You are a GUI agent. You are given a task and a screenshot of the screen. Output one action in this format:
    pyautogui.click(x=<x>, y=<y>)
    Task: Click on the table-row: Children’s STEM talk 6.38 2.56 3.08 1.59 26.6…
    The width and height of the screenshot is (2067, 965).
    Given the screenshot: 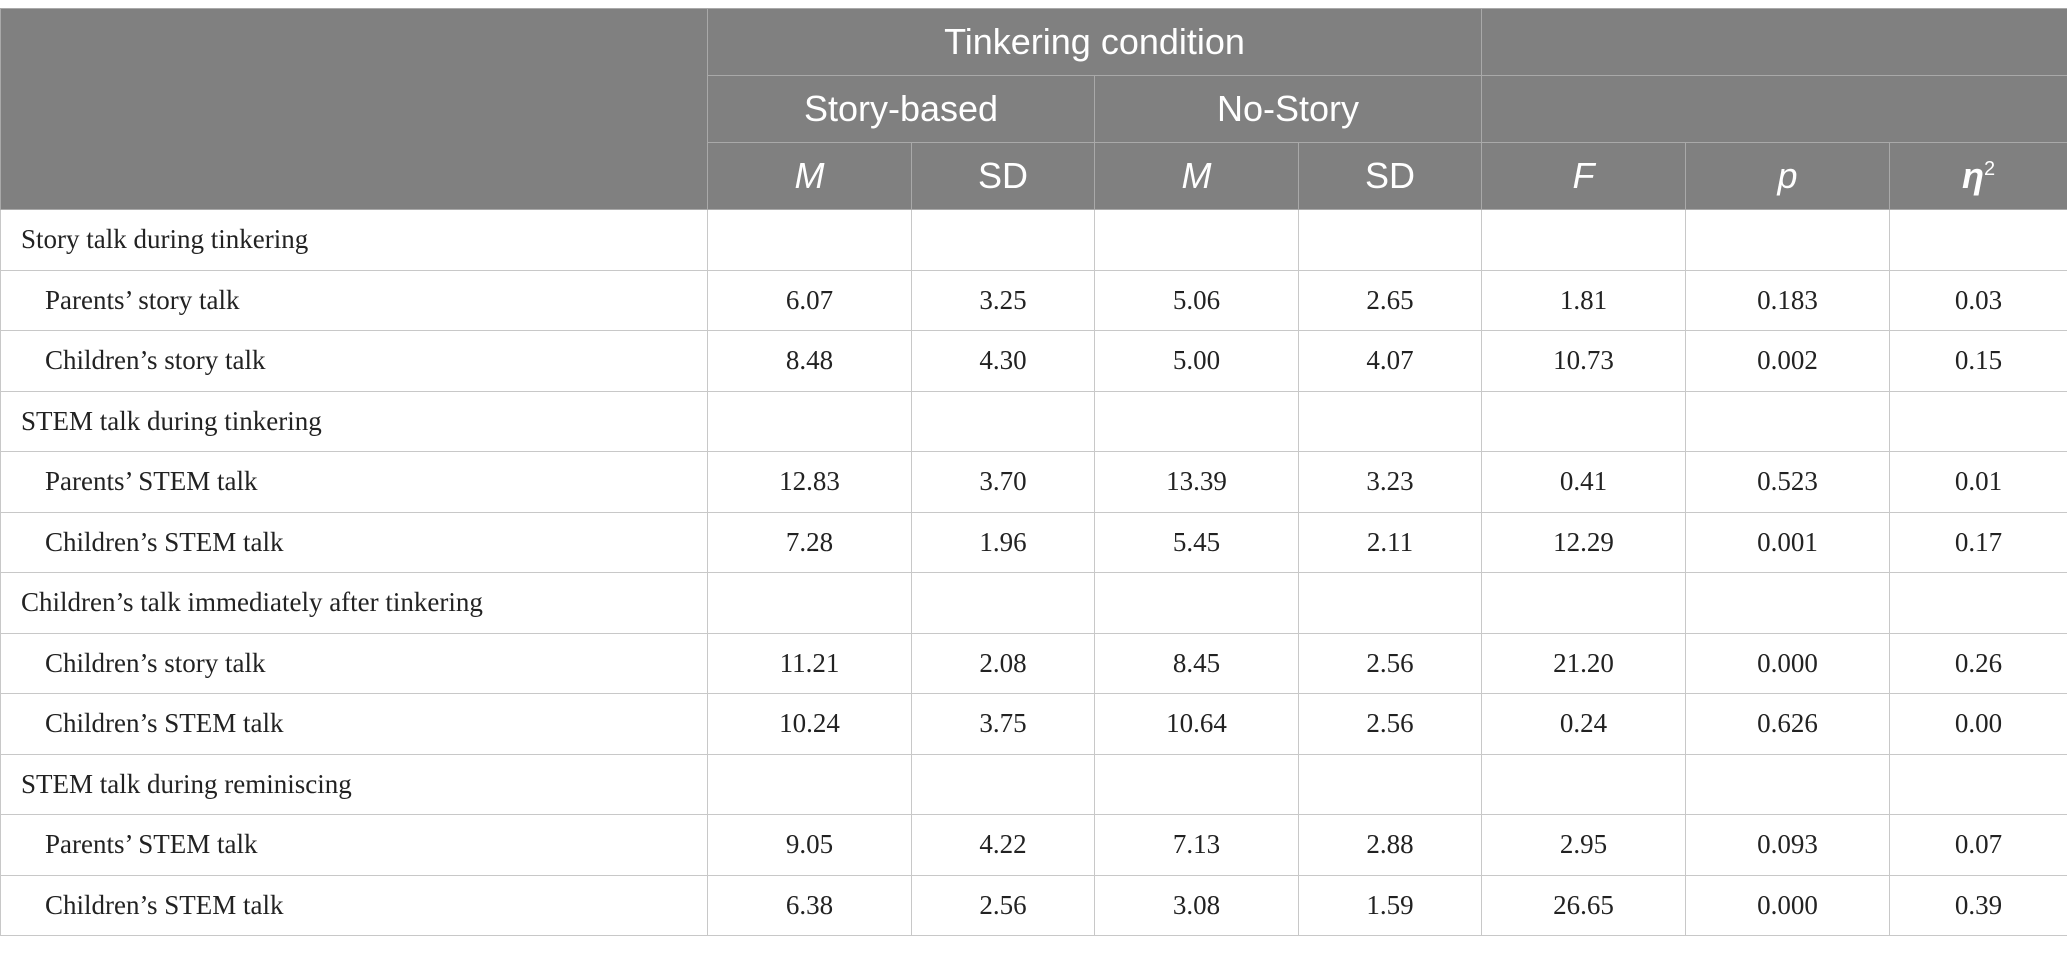 What is the action you would take?
    pyautogui.click(x=1033, y=905)
    